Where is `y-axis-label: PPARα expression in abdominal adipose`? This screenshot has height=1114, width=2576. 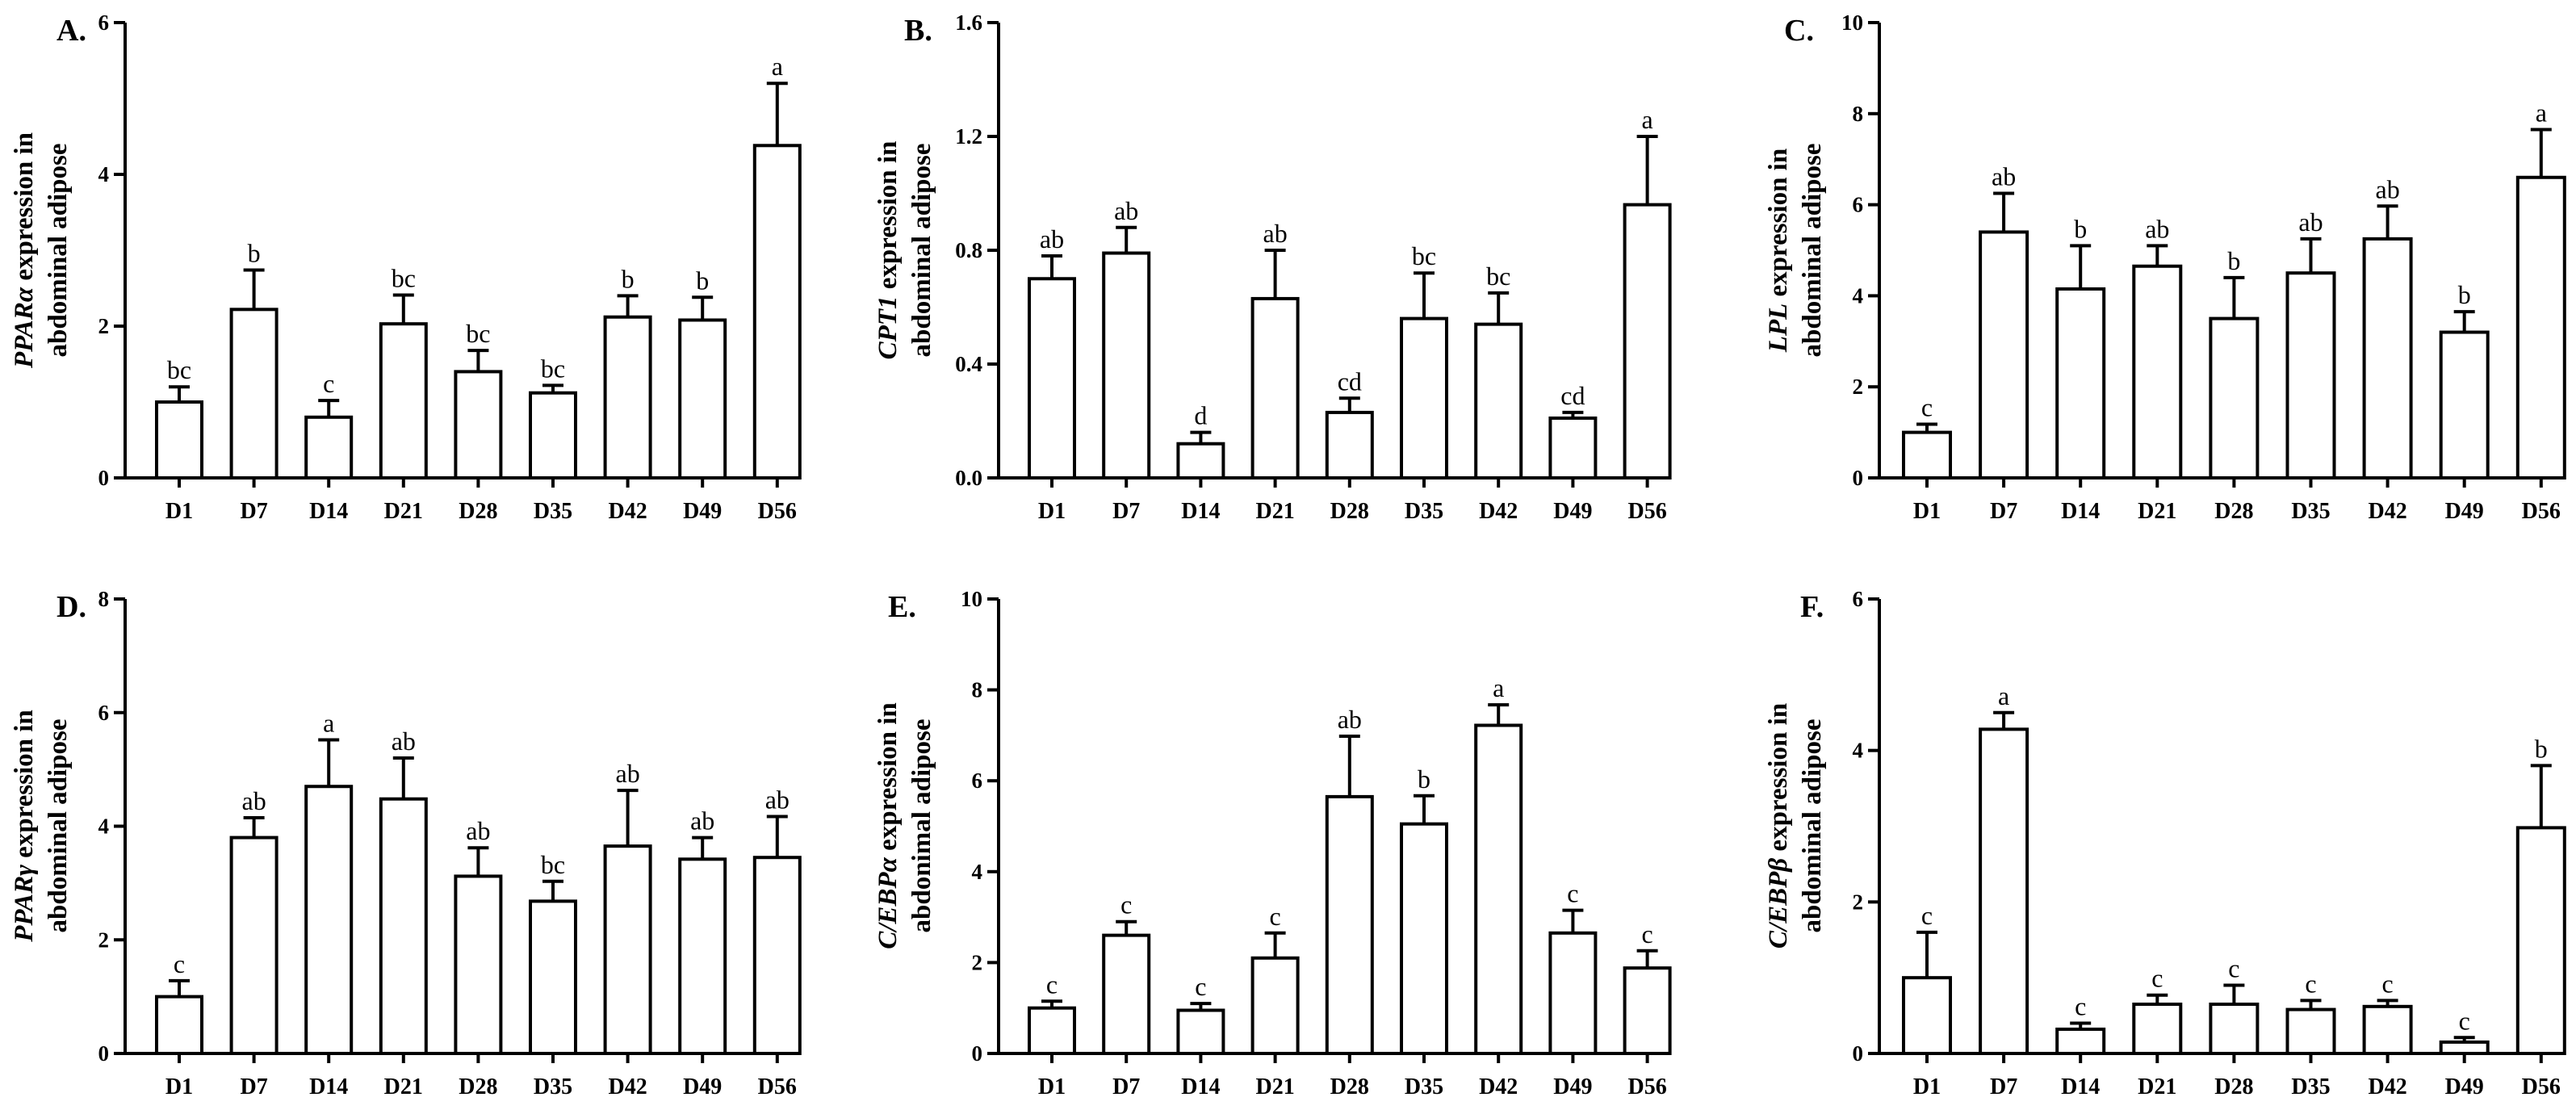
y-axis-label: PPARα expression in abdominal adipose is located at coordinates (41, 250).